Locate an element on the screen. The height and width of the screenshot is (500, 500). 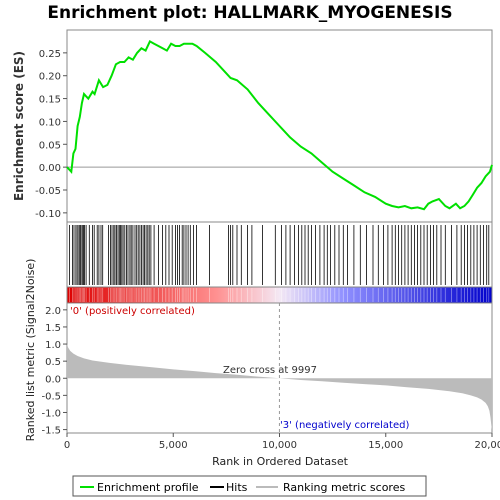
positive-correlation-label: '0' (positively correlated) is located at coordinates (132, 311).